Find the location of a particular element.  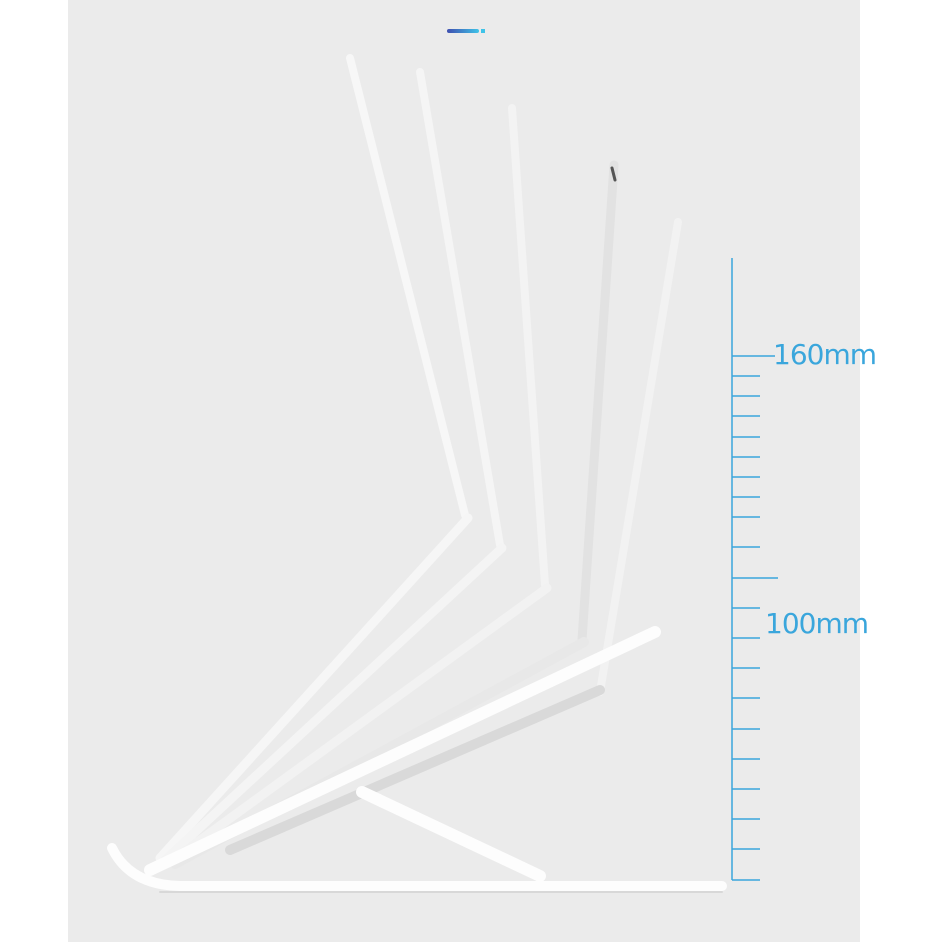

ruler-label-100mm: 100mm is located at coordinates (817, 623).